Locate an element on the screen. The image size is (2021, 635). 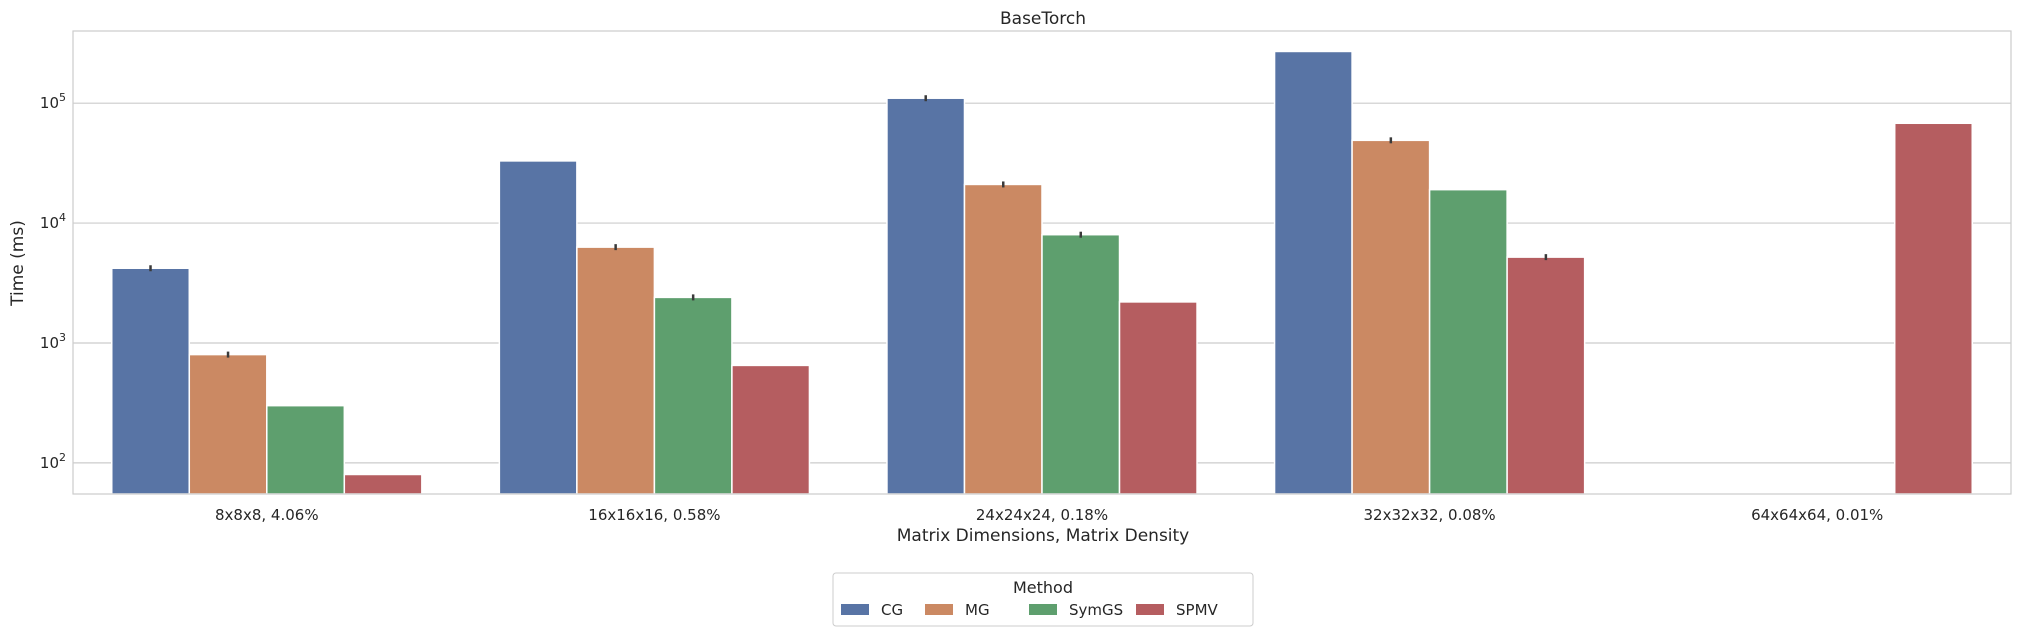
y-tick-label: 10⁵ is located at coordinates (53, 101).